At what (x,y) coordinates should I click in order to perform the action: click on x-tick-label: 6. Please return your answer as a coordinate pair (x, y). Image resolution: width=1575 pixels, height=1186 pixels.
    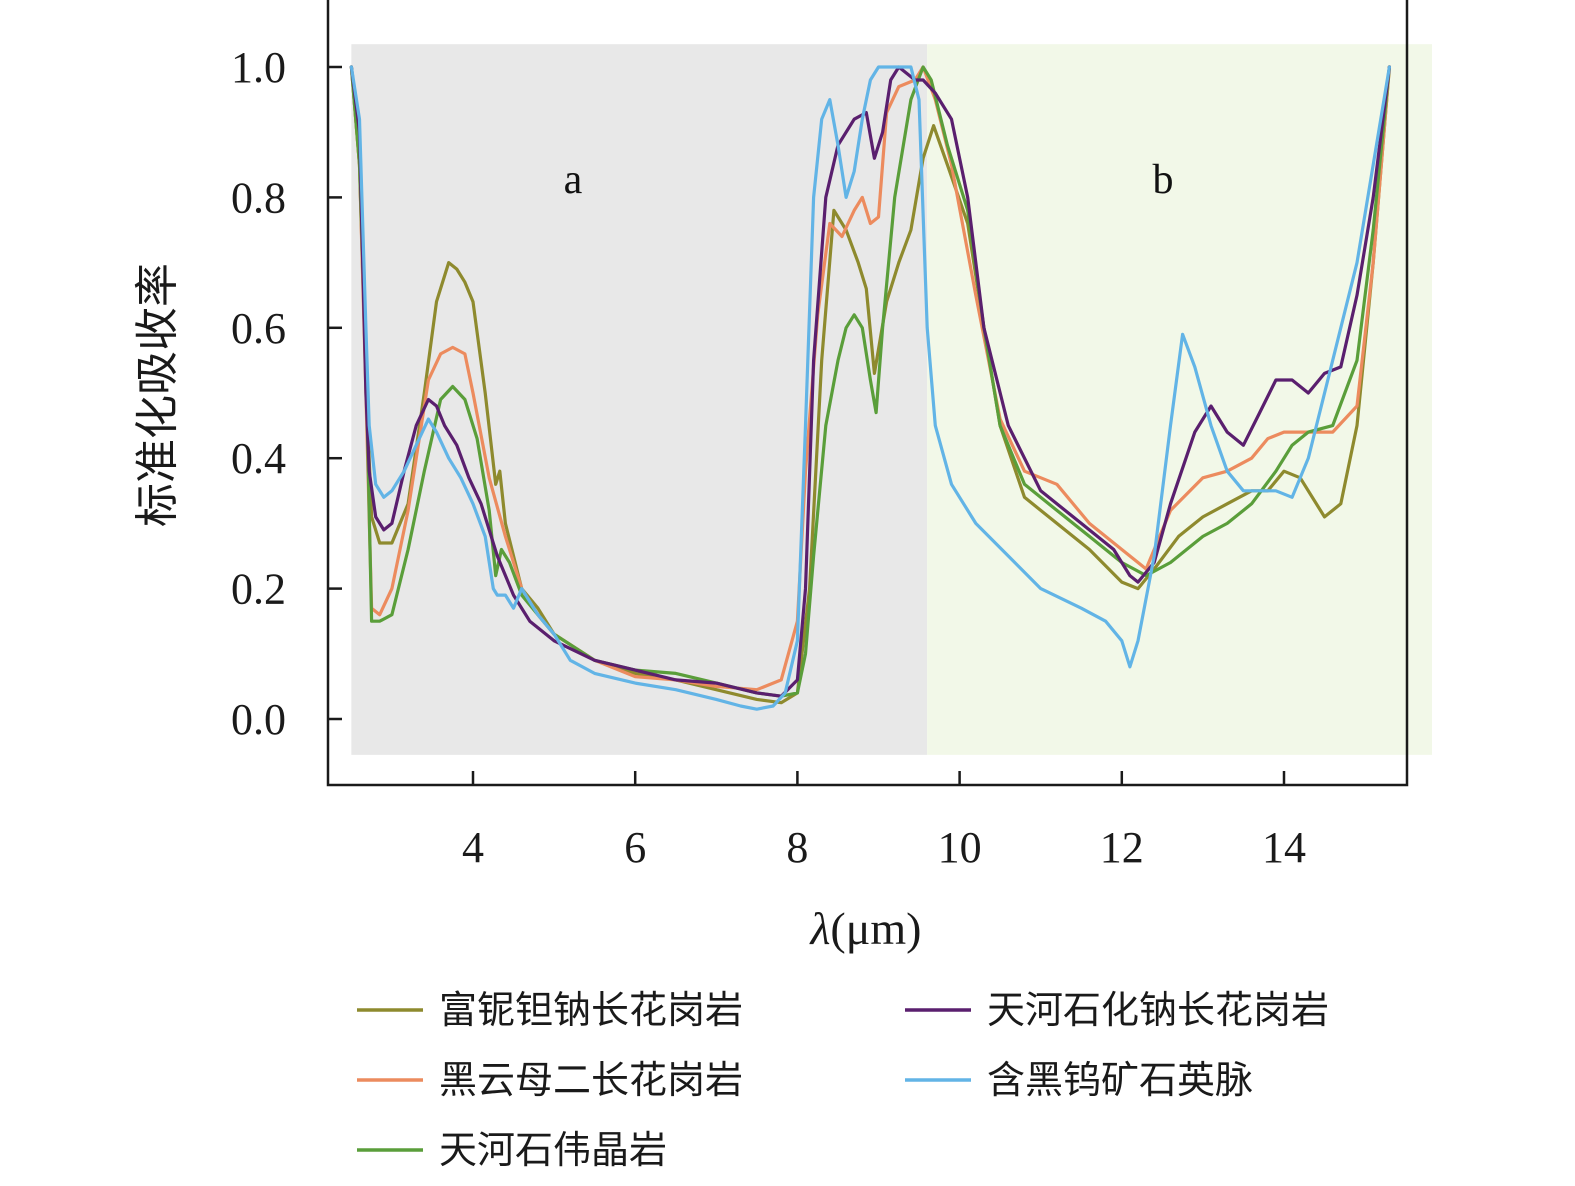
    Looking at the image, I should click on (635, 847).